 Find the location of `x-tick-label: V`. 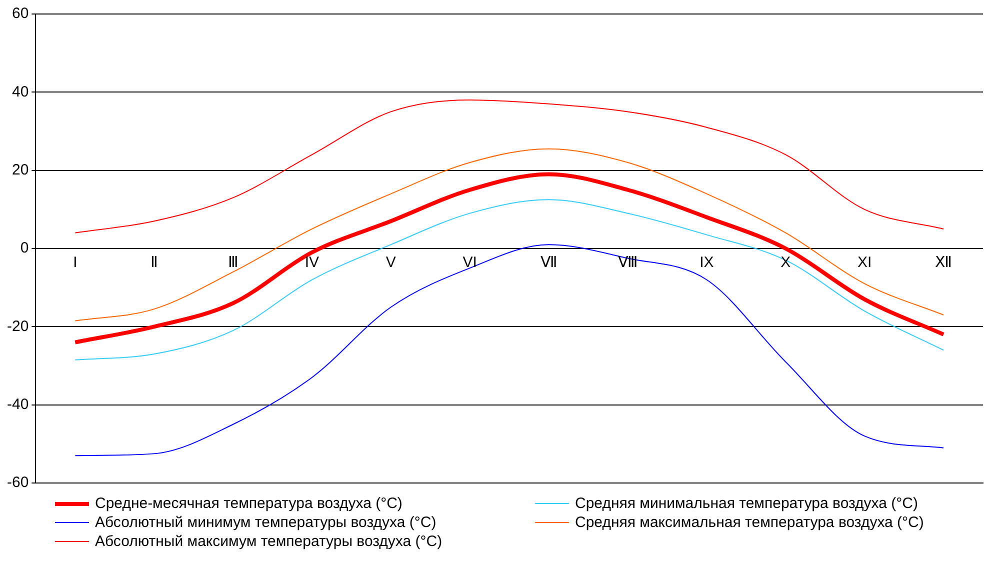

x-tick-label: V is located at coordinates (391, 263).